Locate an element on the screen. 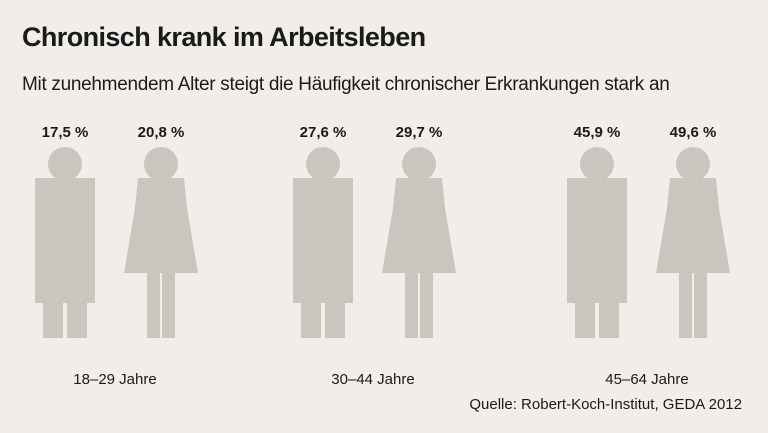 The height and width of the screenshot is (433, 768). chart-title: Chronisch krank im Arbeitsleben is located at coordinates (224, 37).